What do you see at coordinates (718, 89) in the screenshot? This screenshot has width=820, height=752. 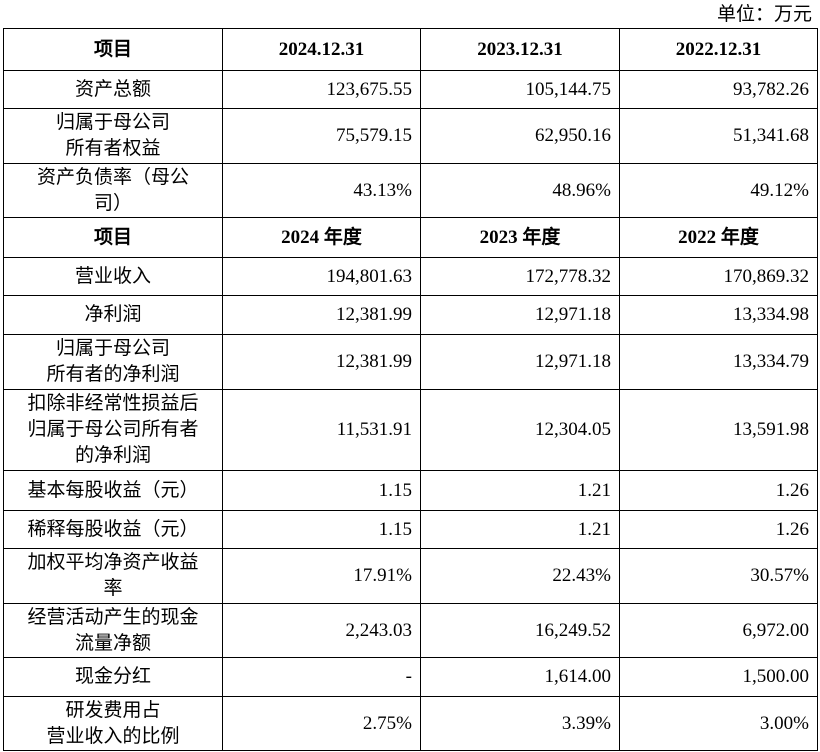 I see `cell-value: 93,782.26` at bounding box center [718, 89].